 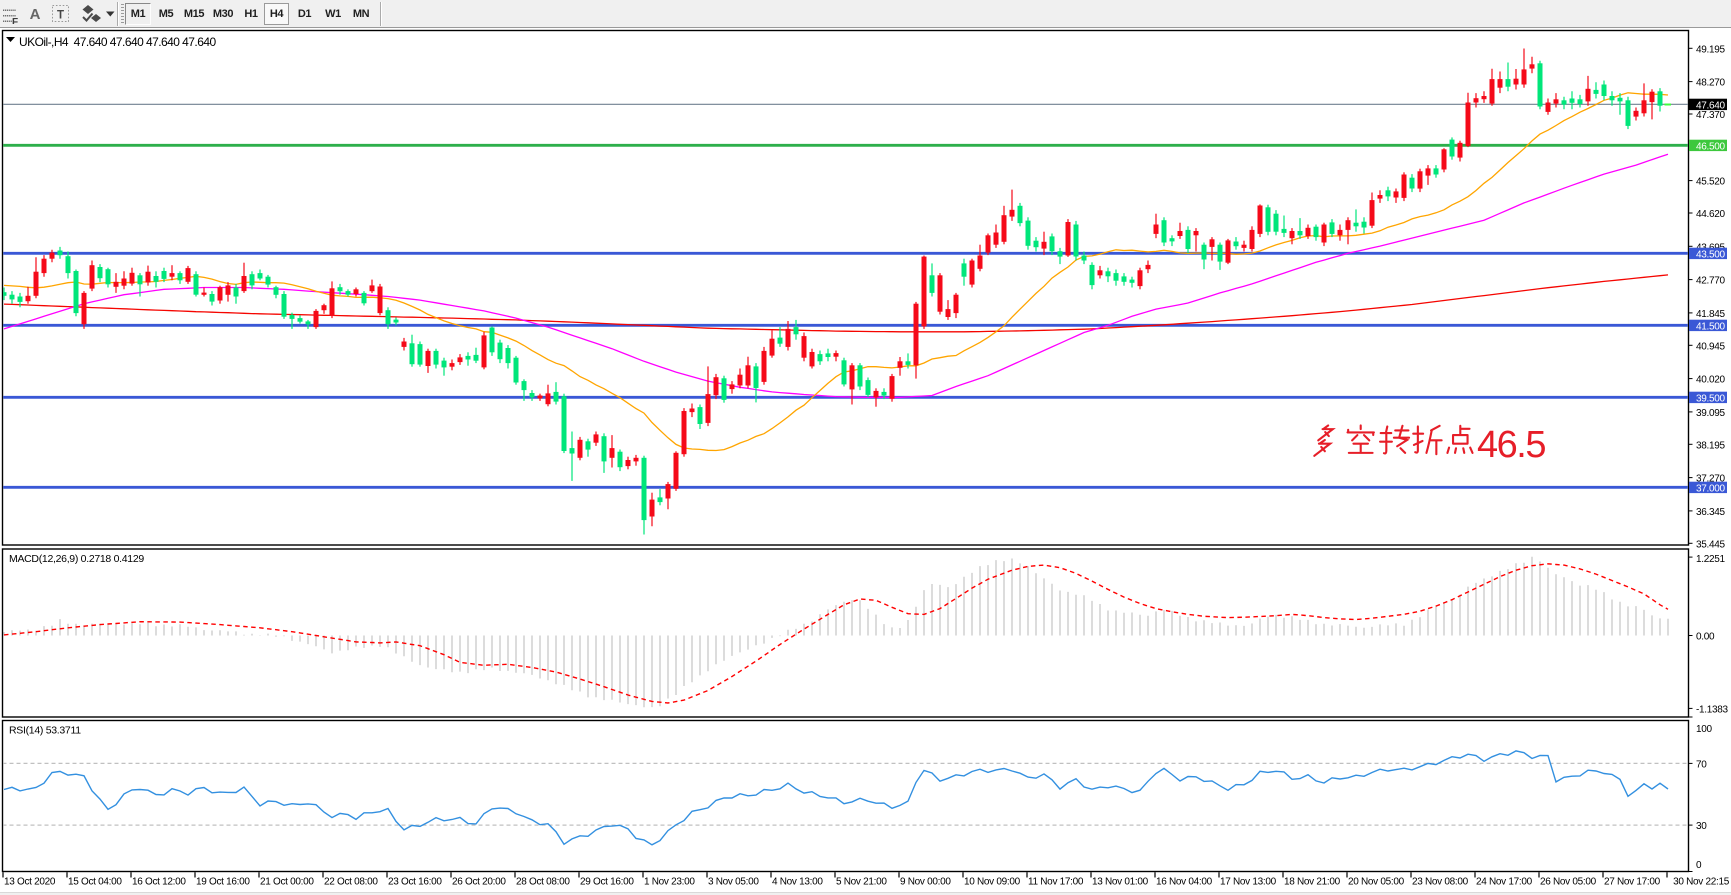 What do you see at coordinates (415, 882) in the screenshot?
I see `svg-text: 23 Oct 16:00` at bounding box center [415, 882].